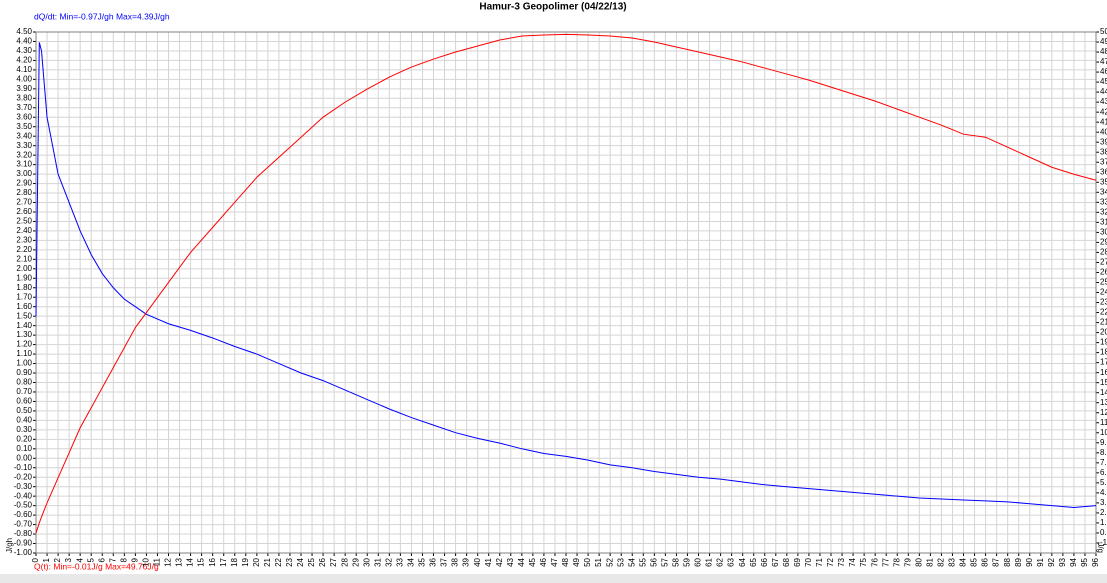 This screenshot has width=1107, height=583. I want to click on y2-tick-label: 16.00, so click(1103, 372).